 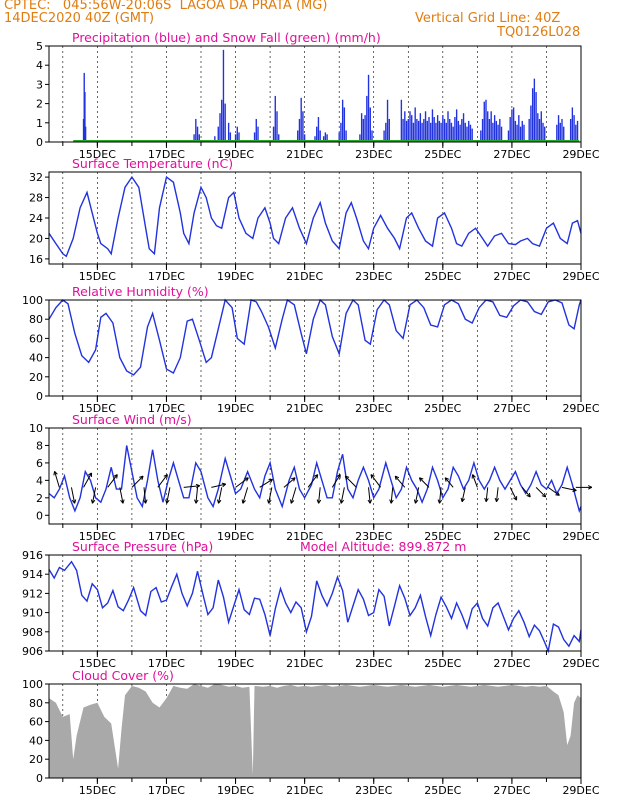 I want to click on y-tick-label: 1, so click(x=39, y=123).